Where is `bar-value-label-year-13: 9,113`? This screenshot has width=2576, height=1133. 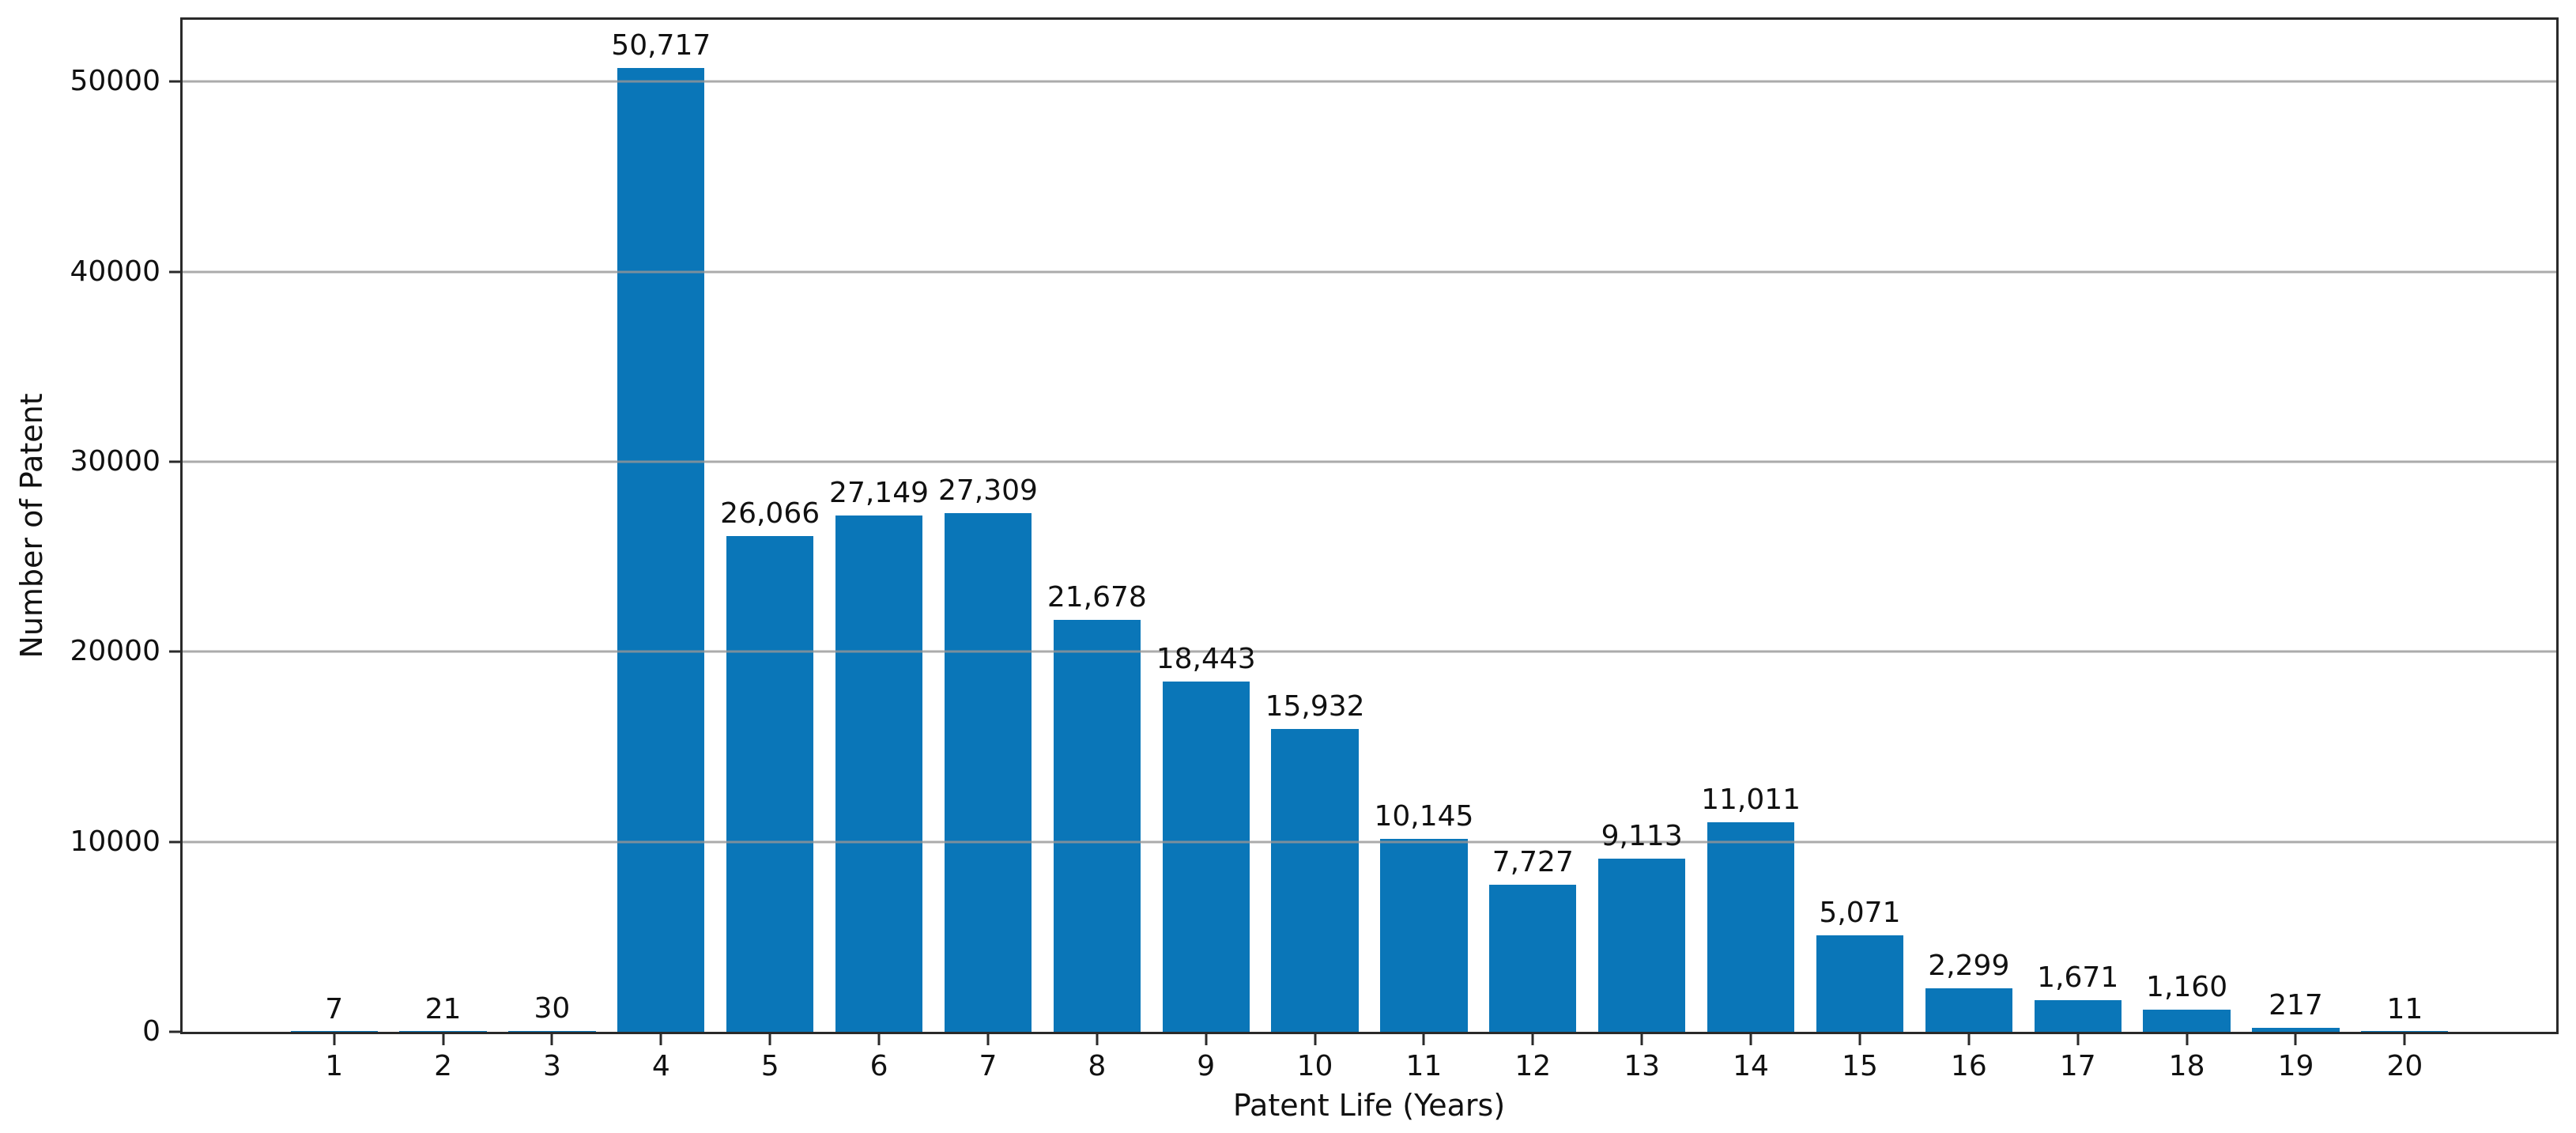
bar-value-label-year-13: 9,113 is located at coordinates (1642, 835).